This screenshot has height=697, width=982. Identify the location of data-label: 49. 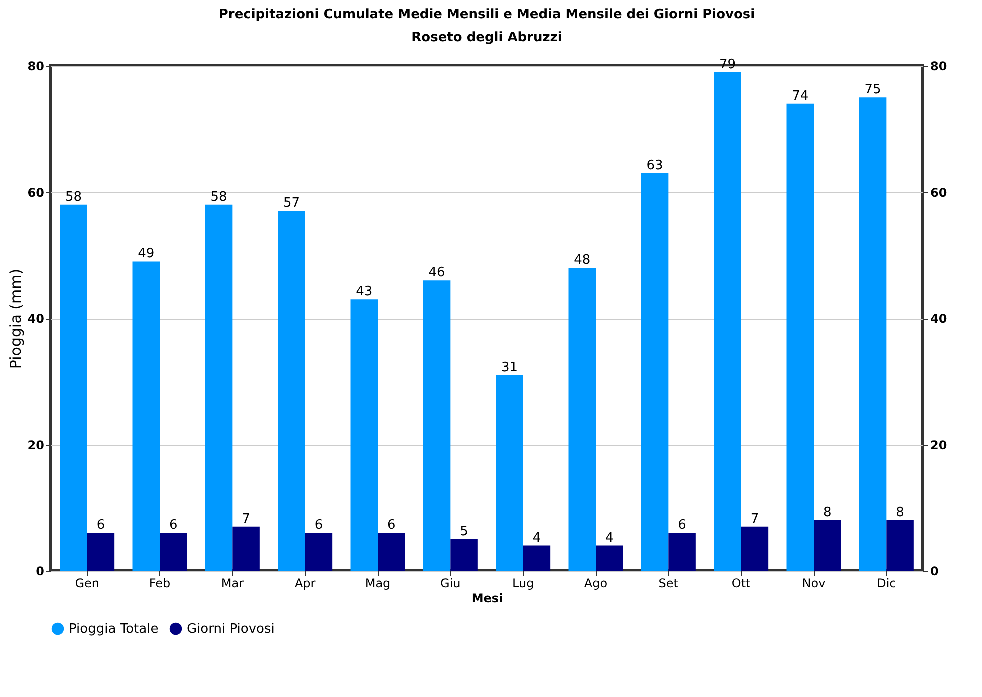
(146, 254).